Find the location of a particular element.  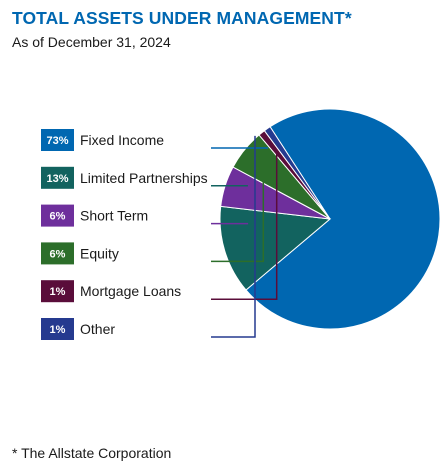

legend-label: Mortgage Loans is located at coordinates (130, 291).